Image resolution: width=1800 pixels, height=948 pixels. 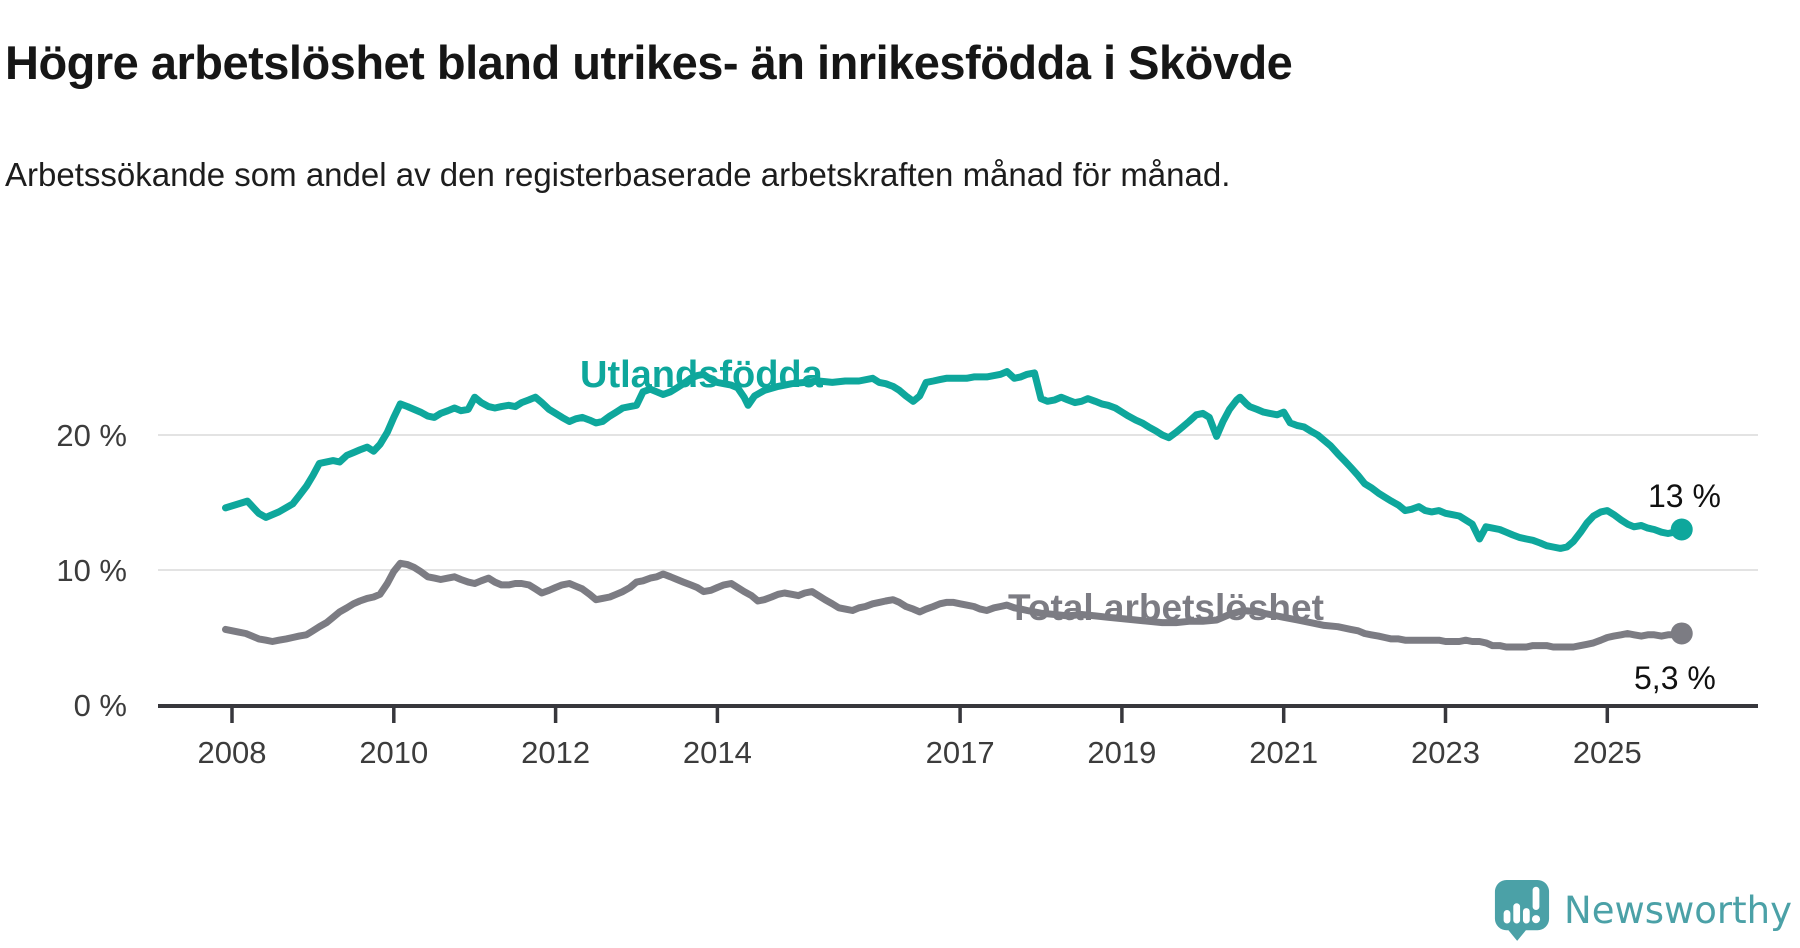 What do you see at coordinates (1166, 607) in the screenshot?
I see `series-label-total: Total arbetslöshet` at bounding box center [1166, 607].